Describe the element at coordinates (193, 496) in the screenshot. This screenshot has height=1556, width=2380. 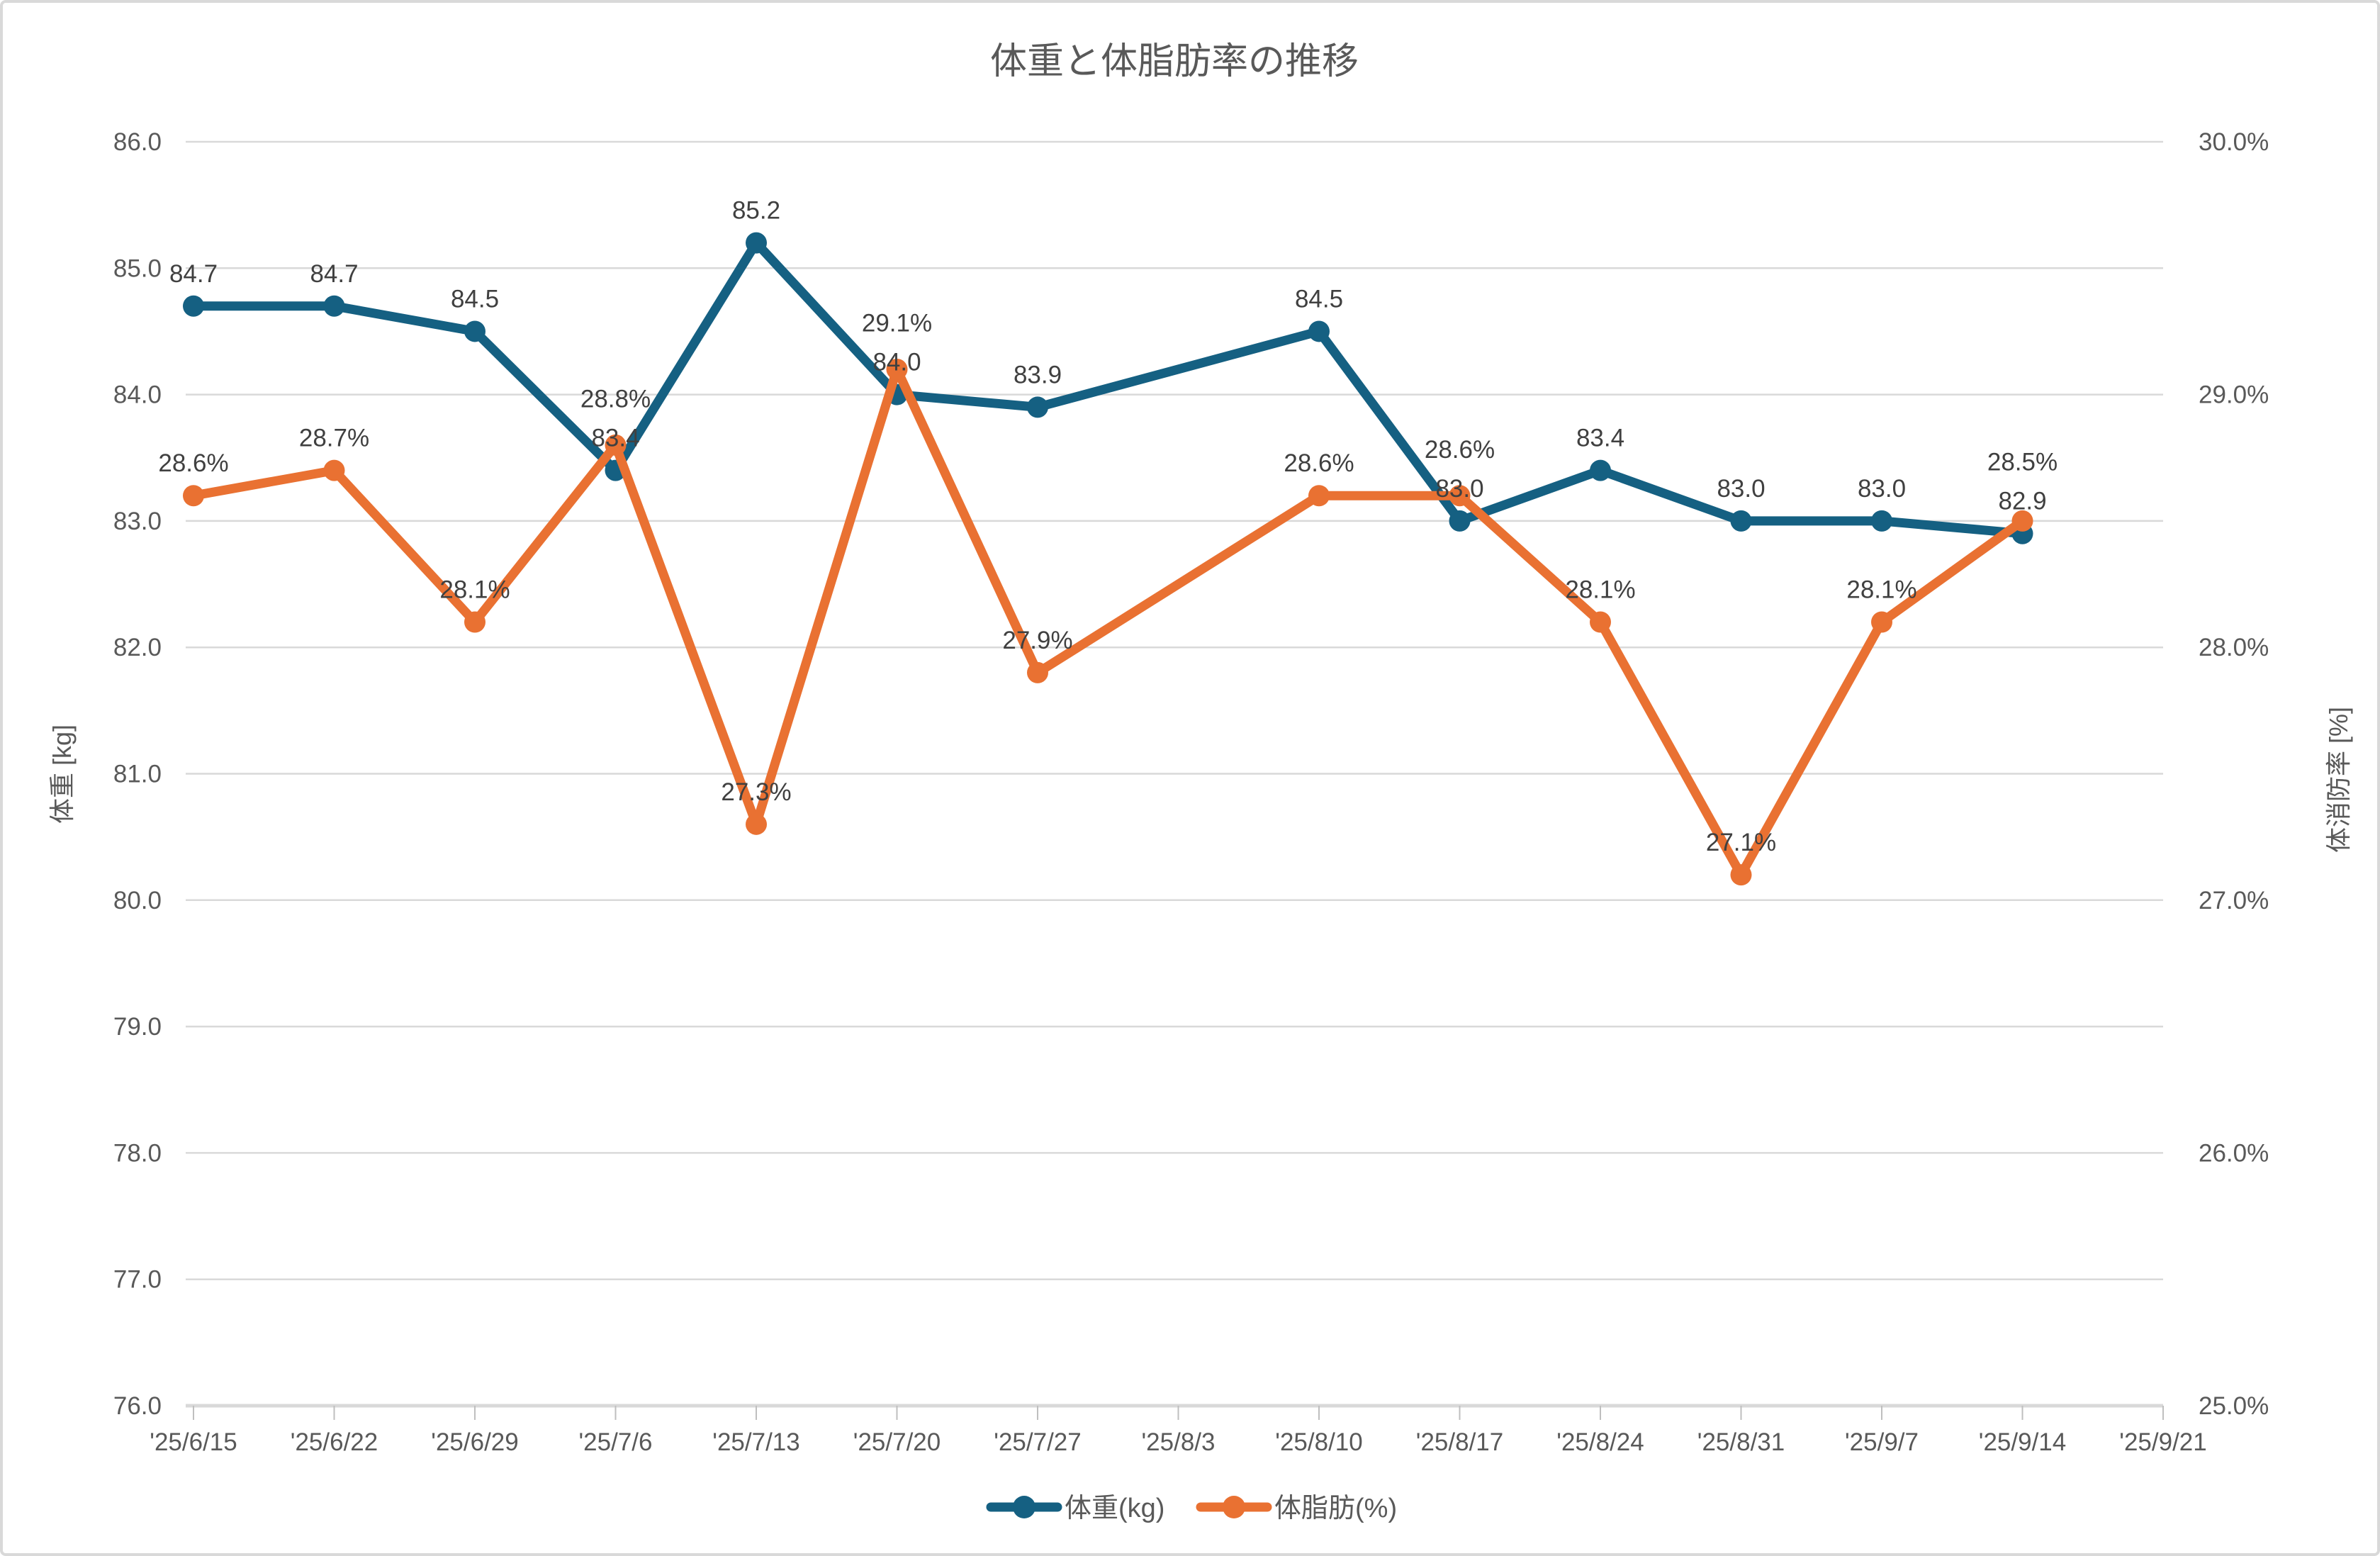
I see `bodyfat-point-'25/6/15` at that location.